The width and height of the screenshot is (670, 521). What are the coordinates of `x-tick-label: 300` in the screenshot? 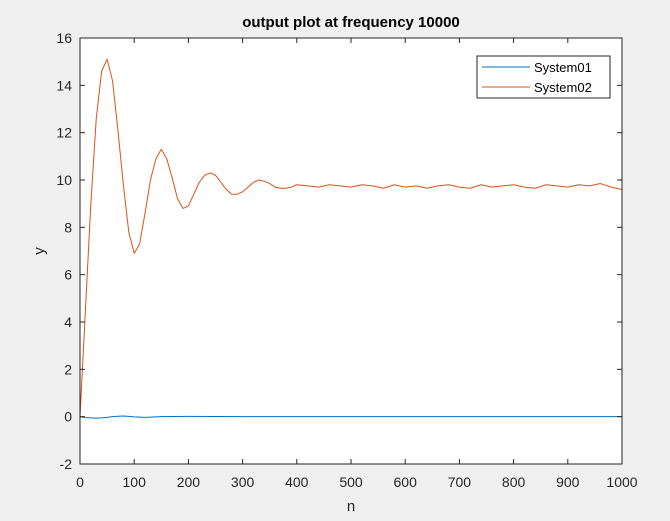 It's located at (243, 482).